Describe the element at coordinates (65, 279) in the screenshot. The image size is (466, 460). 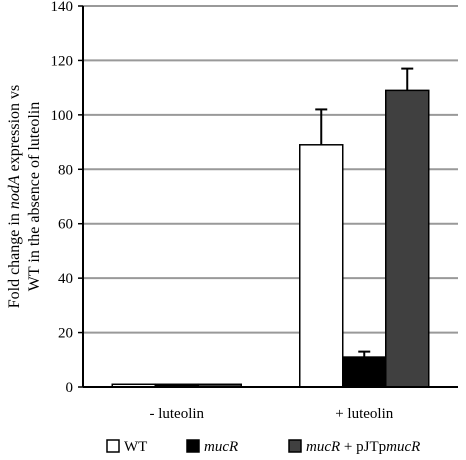
I see `y-tick-label-40: 40` at that location.